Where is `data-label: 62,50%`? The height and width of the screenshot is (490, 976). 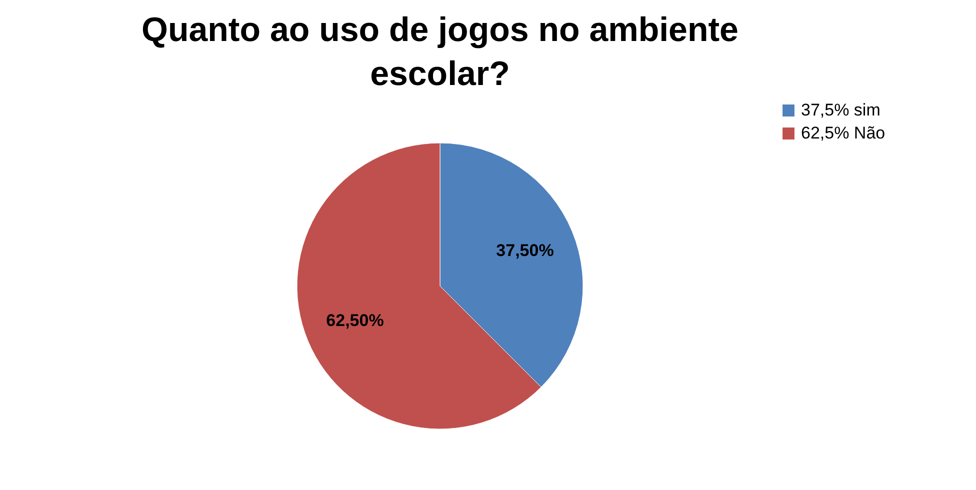 data-label: 62,50% is located at coordinates (355, 320).